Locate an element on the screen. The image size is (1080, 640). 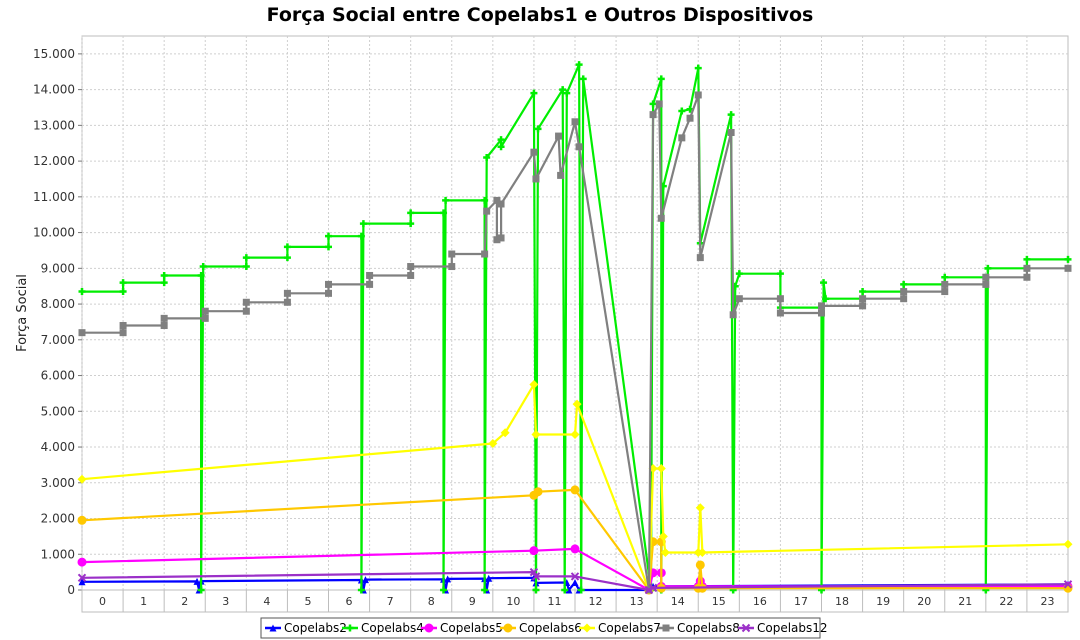
x-tick-label: 17 is located at coordinates (801, 601).